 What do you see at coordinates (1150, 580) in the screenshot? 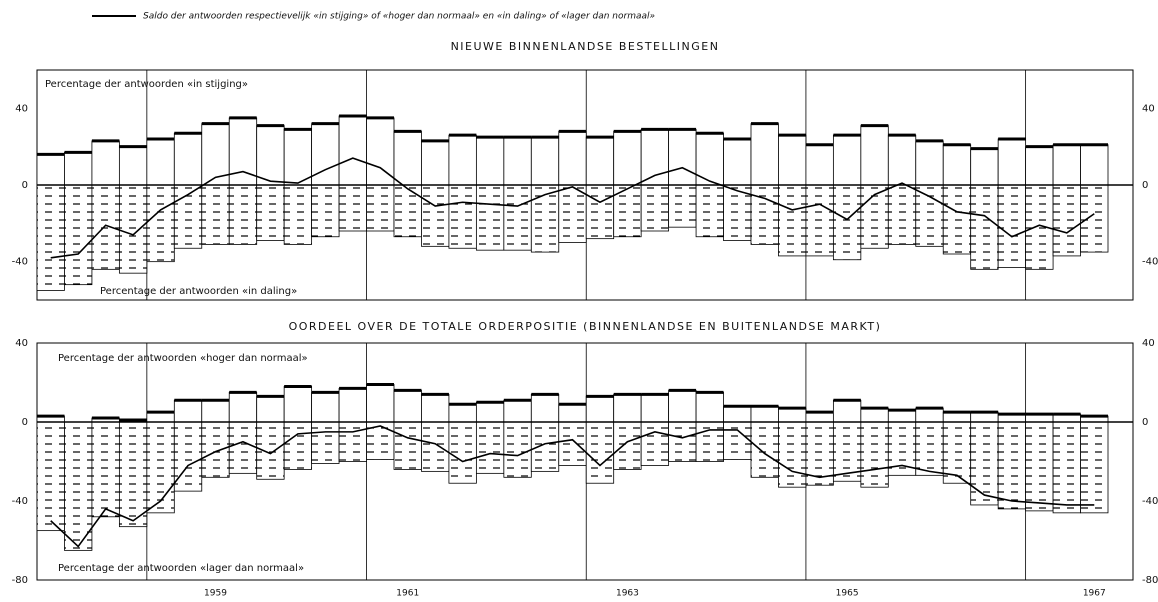
I see `y2-tick-label: -80` at bounding box center [1150, 580].